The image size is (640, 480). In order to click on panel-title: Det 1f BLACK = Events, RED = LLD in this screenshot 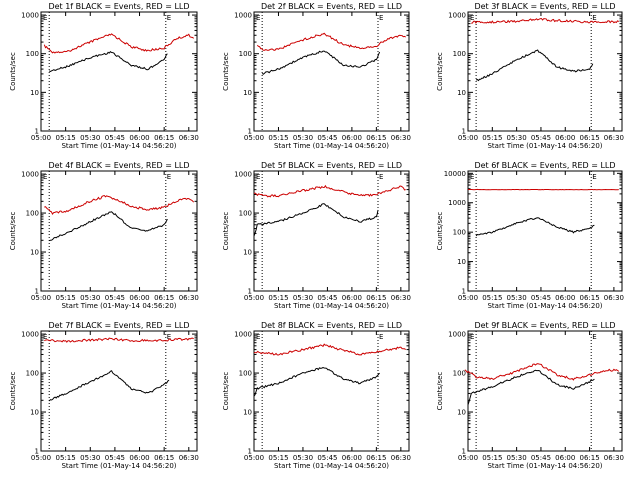, I will do `click(118, 6)`.